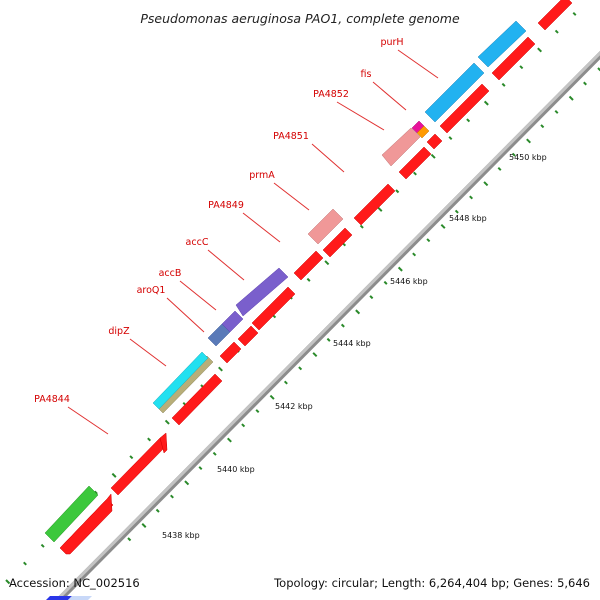  What do you see at coordinates (226, 205) in the screenshot?
I see `gene-label-PA4849: PA4849` at bounding box center [226, 205].